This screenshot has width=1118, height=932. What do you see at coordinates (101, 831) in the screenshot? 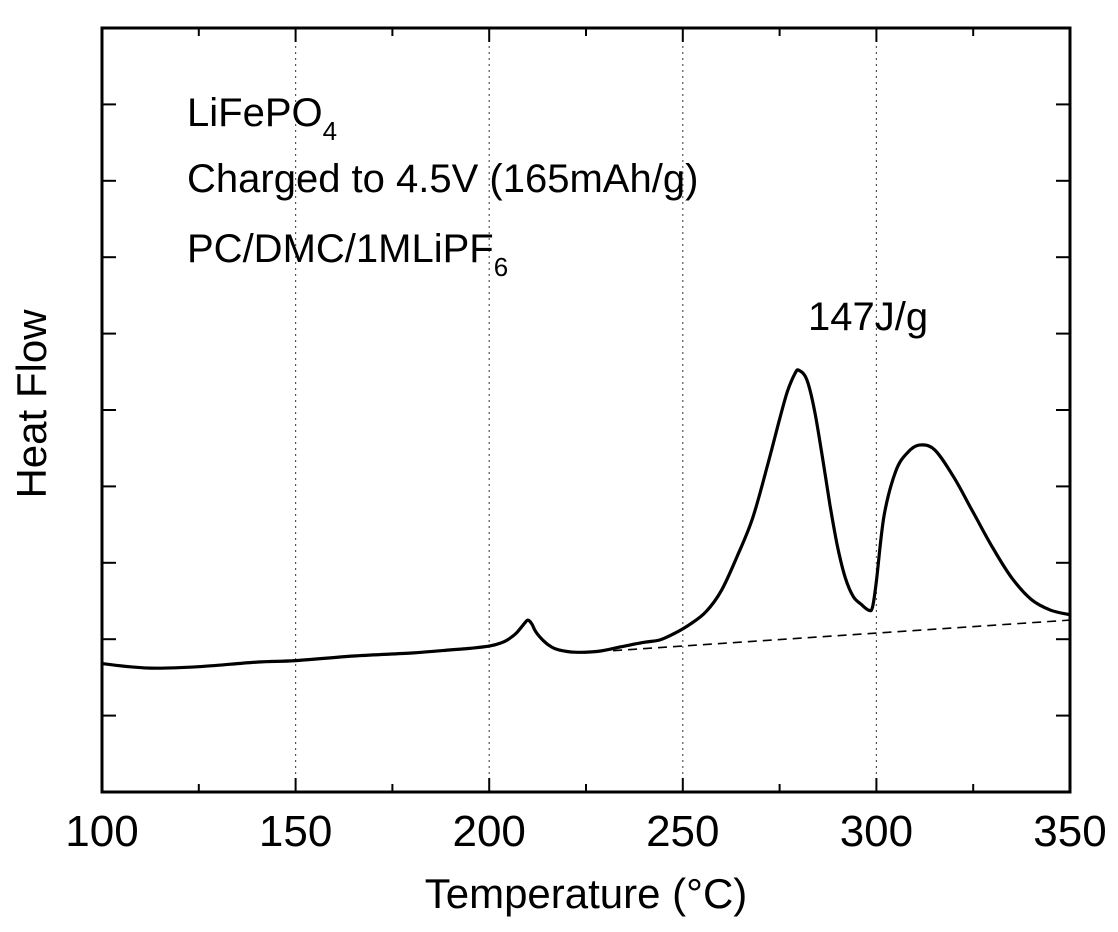
I see `x-tick-label-100: 100` at bounding box center [101, 831].